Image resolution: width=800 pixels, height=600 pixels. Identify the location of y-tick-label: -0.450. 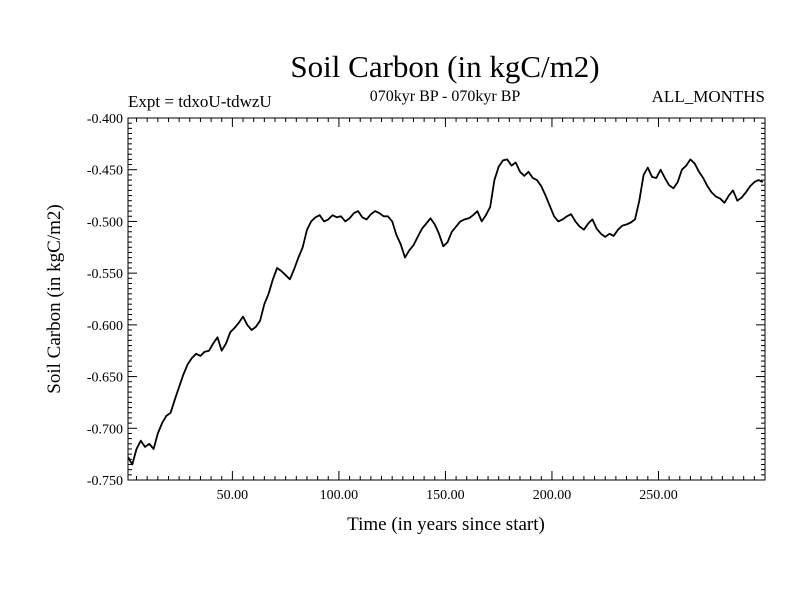
(105, 171).